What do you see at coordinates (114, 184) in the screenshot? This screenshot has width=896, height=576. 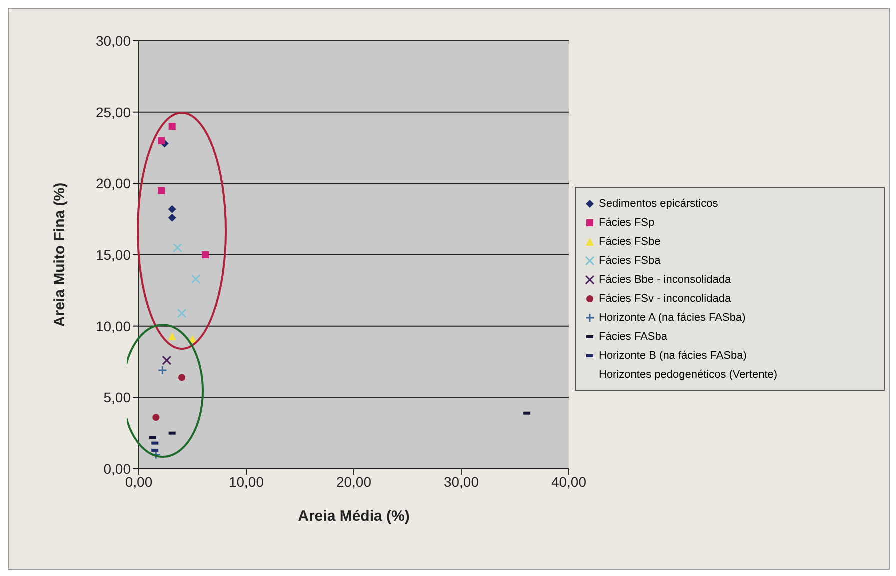 I see `y-tick-label: 20,00` at bounding box center [114, 184].